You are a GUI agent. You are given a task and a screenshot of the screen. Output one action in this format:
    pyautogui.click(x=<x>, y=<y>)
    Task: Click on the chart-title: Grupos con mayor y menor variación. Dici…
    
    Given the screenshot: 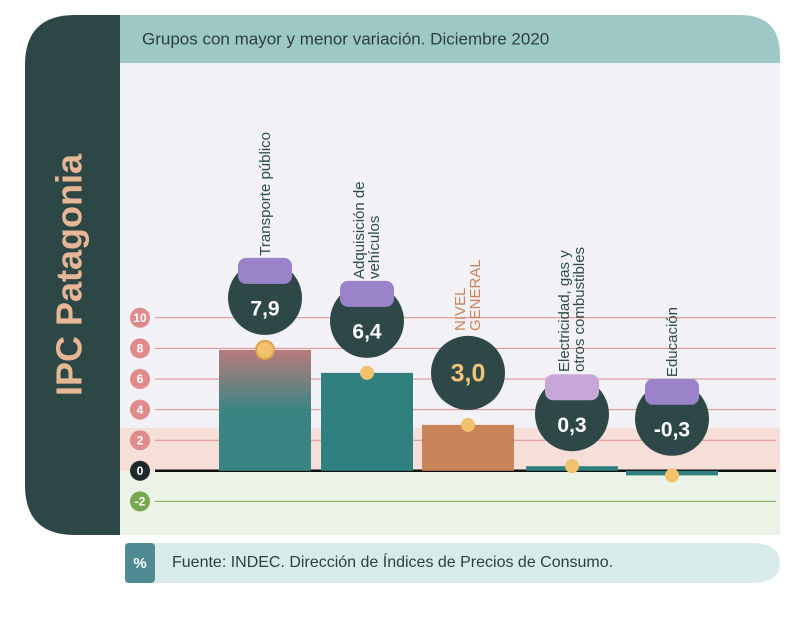 What is the action you would take?
    pyautogui.click(x=345, y=38)
    